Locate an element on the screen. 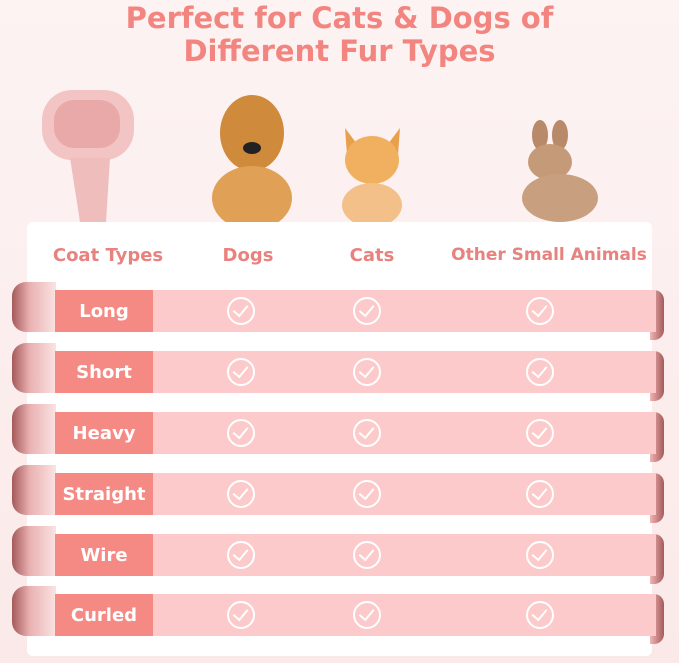 Image resolution: width=679 pixels, height=663 pixels. rabbit-image is located at coordinates (560, 171).